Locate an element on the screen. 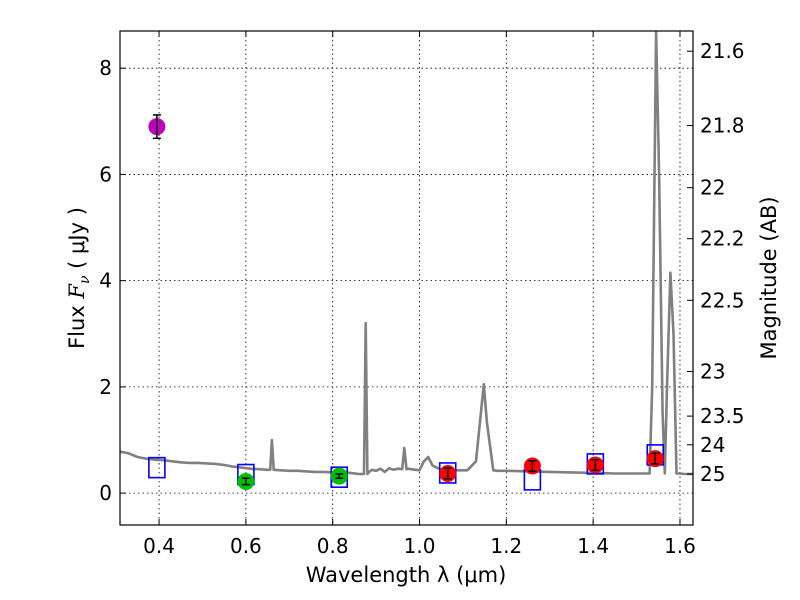  x-tick-label: 1.4 is located at coordinates (593, 546).